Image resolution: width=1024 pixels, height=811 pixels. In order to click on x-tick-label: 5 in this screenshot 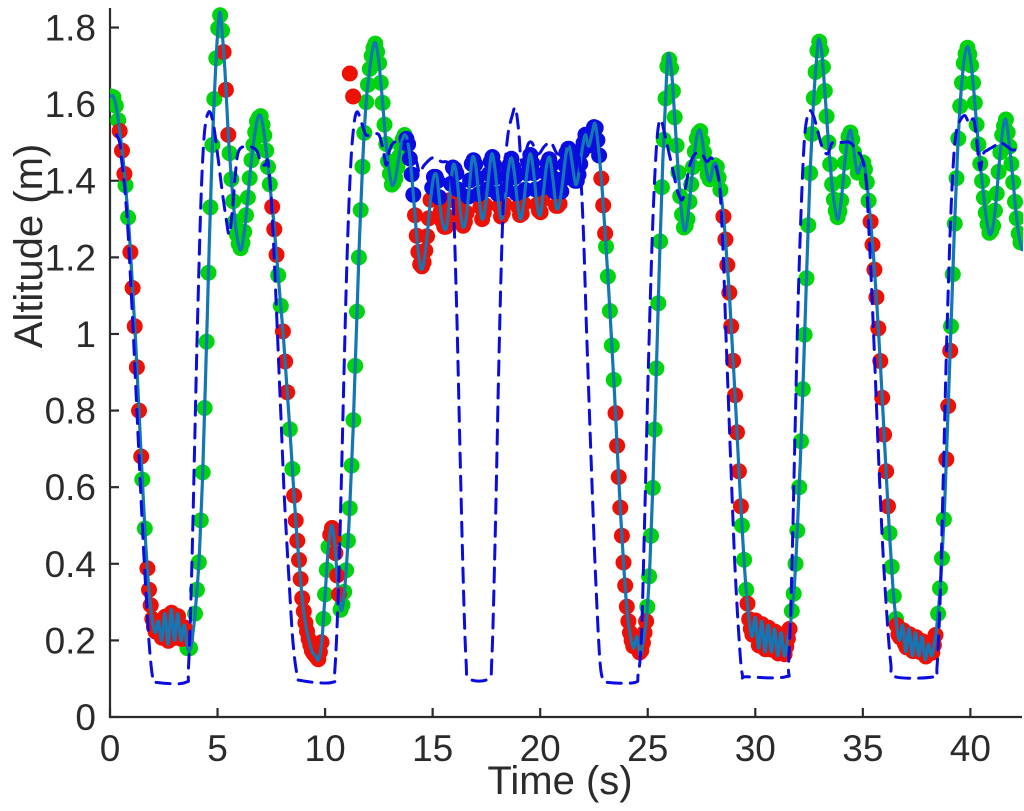, I will do `click(217, 748)`.